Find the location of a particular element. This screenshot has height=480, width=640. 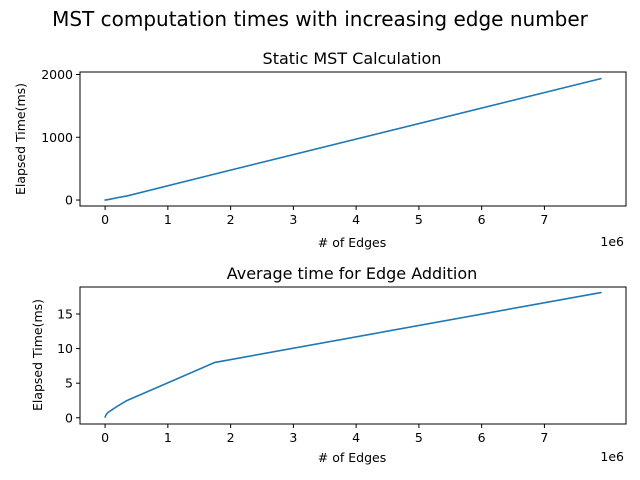

y-axis: 0 1000 2000 is located at coordinates (60, 137).